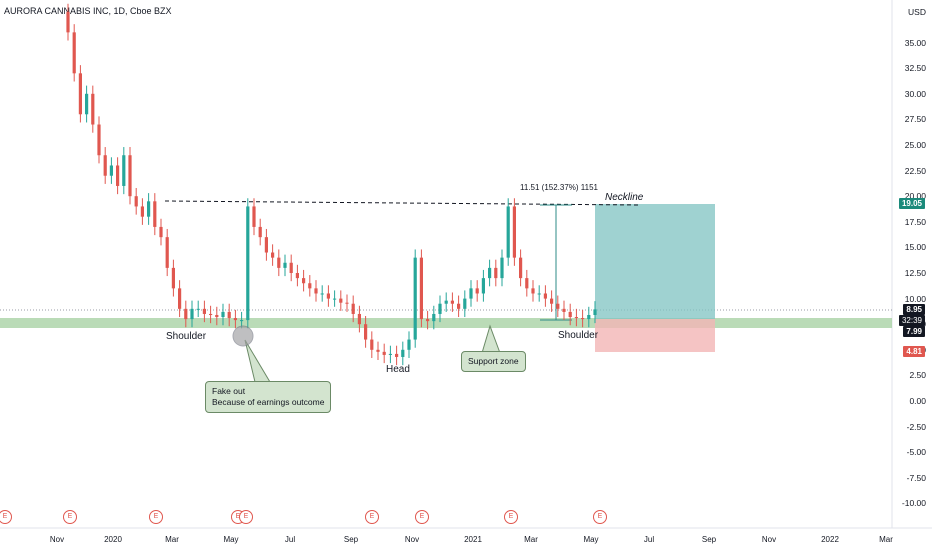  Describe the element at coordinates (914, 331) in the screenshot. I see `support-price-badge: 7.99` at that location.